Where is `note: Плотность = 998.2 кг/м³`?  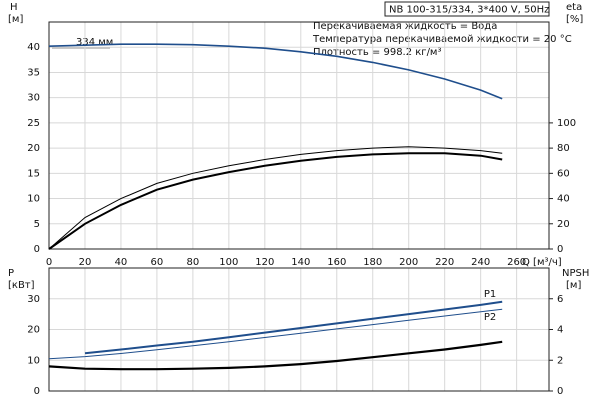
note: Плотность = 998.2 кг/м³ is located at coordinates (377, 52).